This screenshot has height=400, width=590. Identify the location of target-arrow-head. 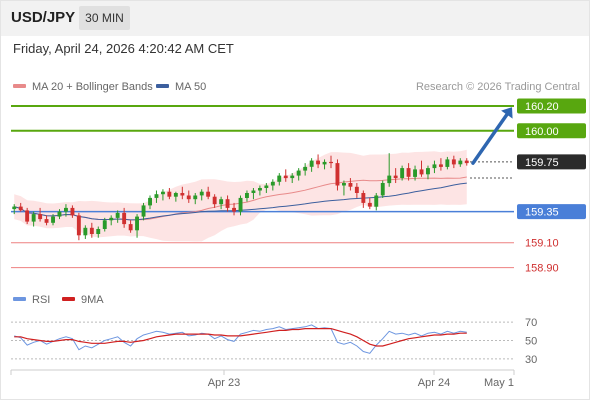
(507, 113).